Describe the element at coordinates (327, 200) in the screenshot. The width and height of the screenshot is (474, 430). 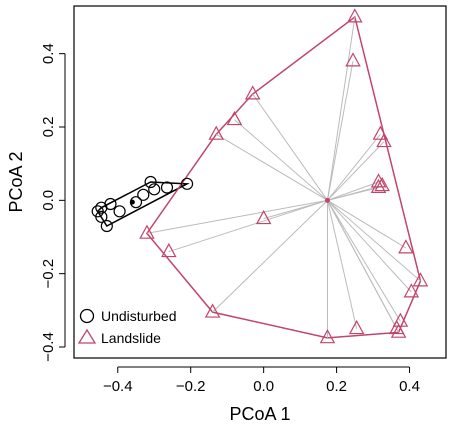
I see `landslide-centroid` at that location.